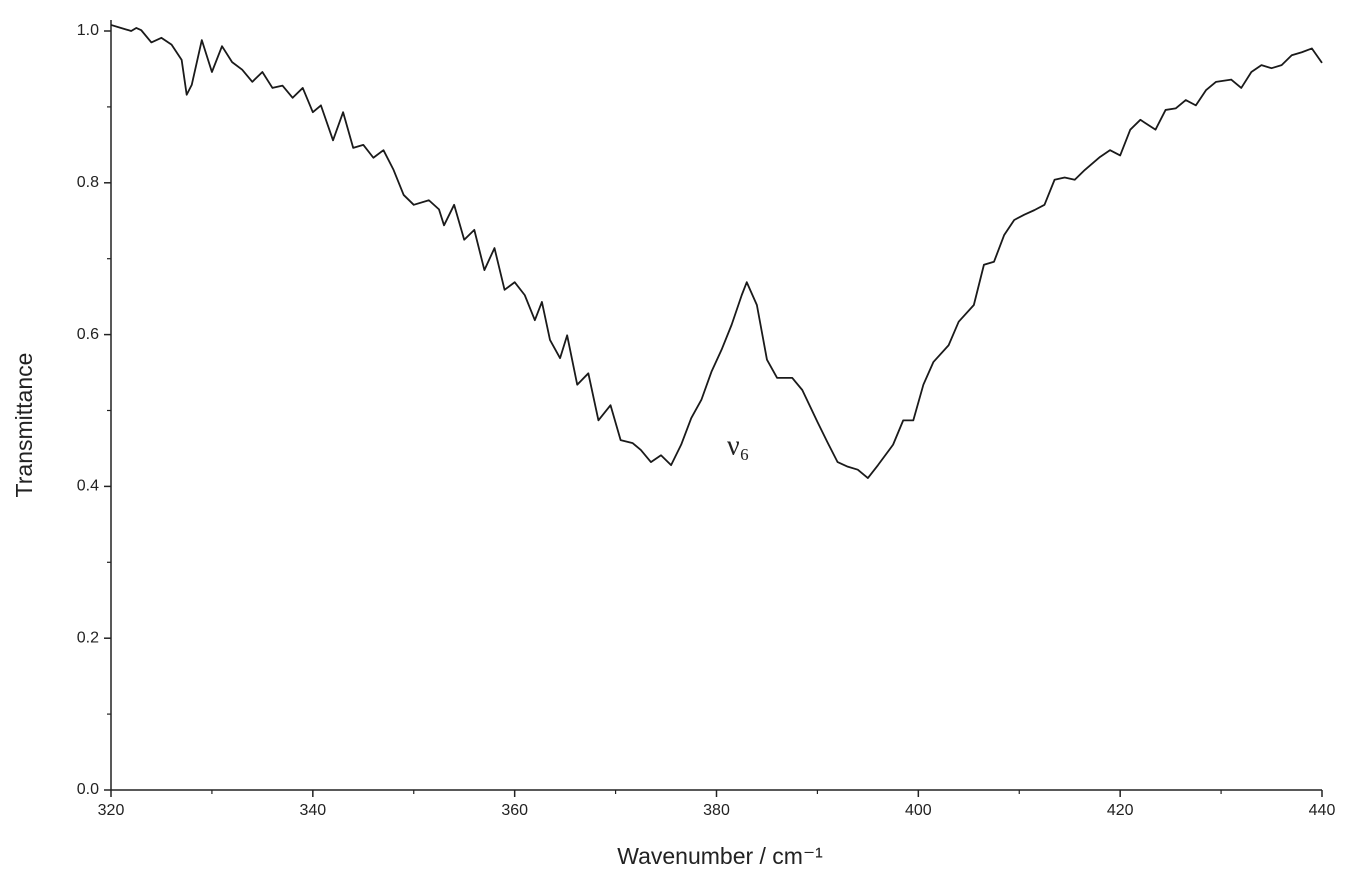 The height and width of the screenshot is (876, 1346). I want to click on x-tick-label: 360, so click(514, 810).